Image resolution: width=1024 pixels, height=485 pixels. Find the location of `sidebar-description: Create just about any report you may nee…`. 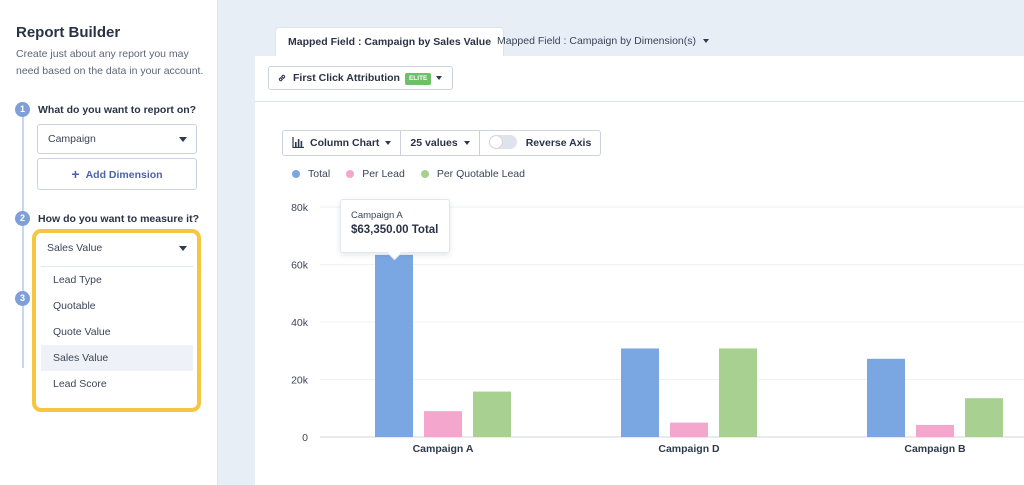

sidebar-description: Create just about any report you may nee… is located at coordinates (110, 62).